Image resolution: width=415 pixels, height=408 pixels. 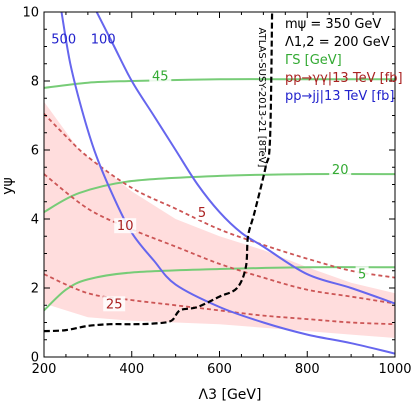 I want to click on y-tick-label-3: 6, so click(x=35, y=151).